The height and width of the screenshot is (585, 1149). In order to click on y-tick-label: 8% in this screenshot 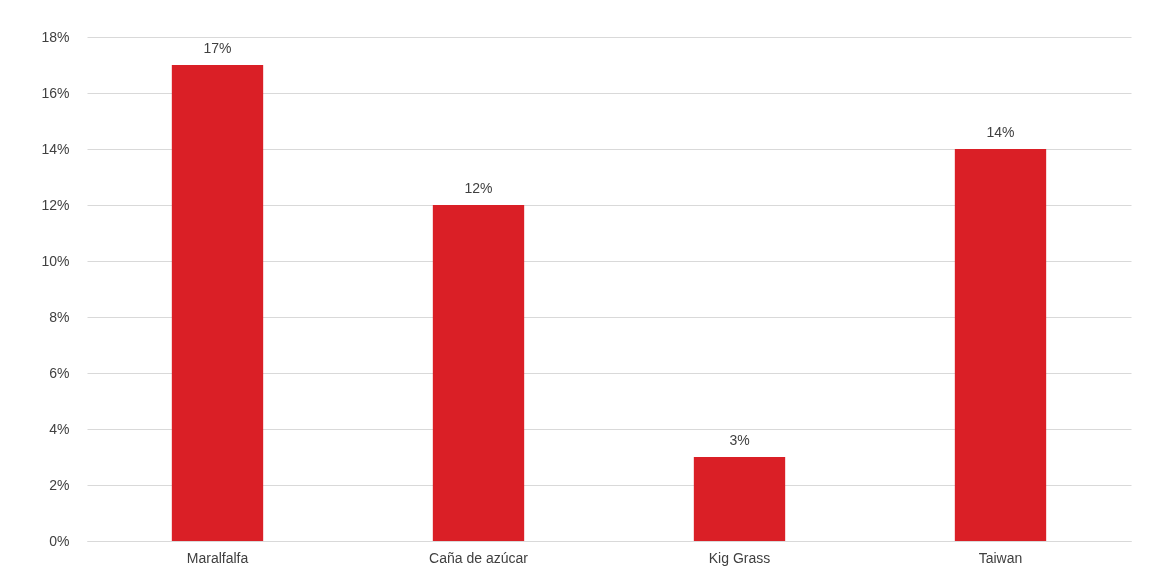, I will do `click(59, 316)`.